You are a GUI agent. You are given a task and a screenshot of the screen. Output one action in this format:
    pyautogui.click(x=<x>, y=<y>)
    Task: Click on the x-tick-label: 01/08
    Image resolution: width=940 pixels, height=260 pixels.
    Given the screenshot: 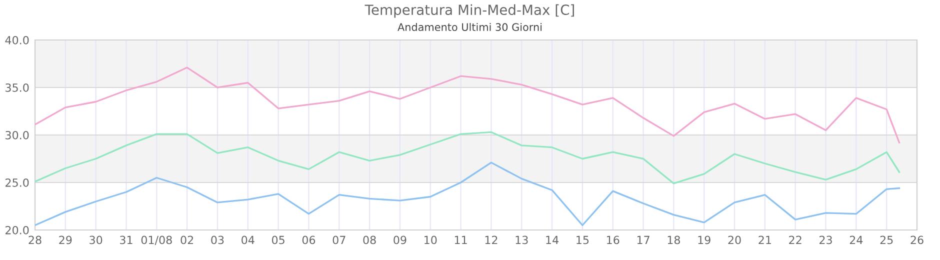 What is the action you would take?
    pyautogui.click(x=156, y=241)
    